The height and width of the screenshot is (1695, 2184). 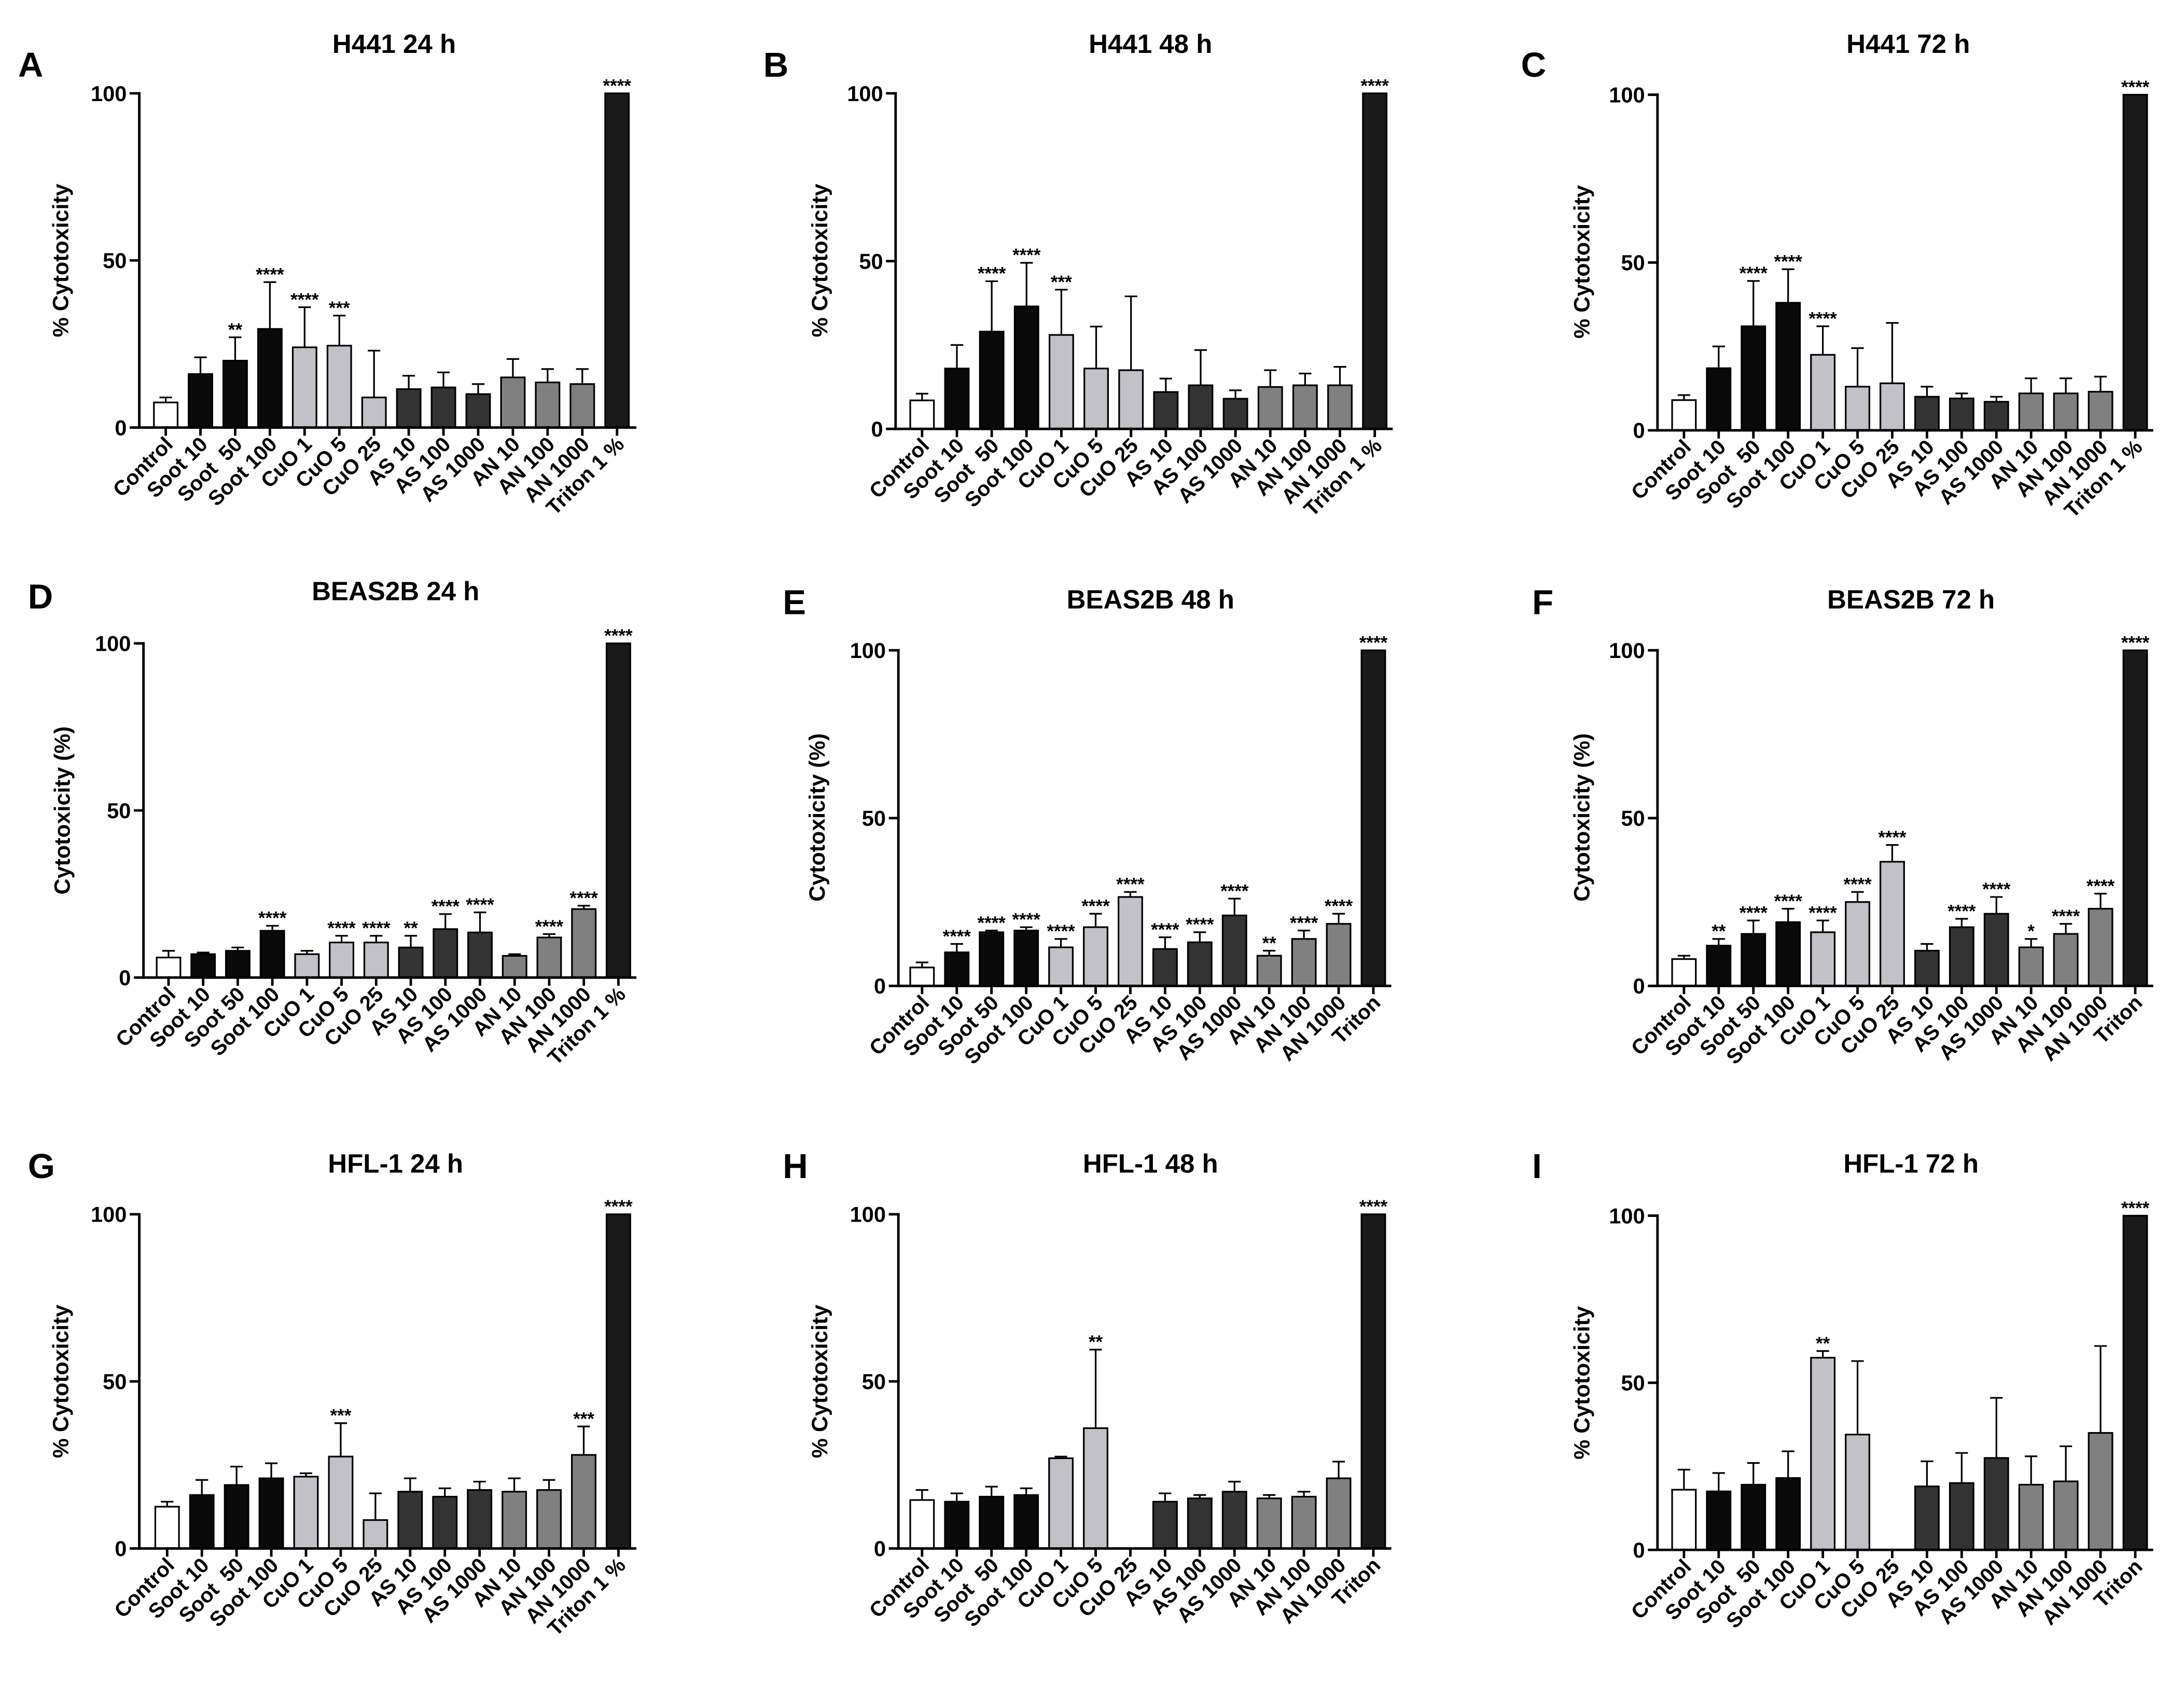 I want to click on y-tick-label: 50, so click(x=115, y=260).